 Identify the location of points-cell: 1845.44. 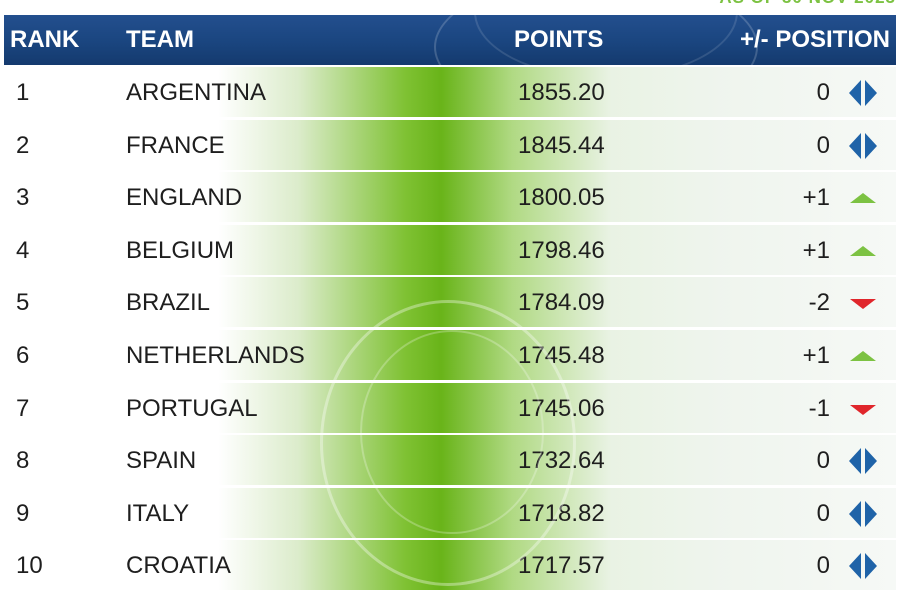
(561, 145).